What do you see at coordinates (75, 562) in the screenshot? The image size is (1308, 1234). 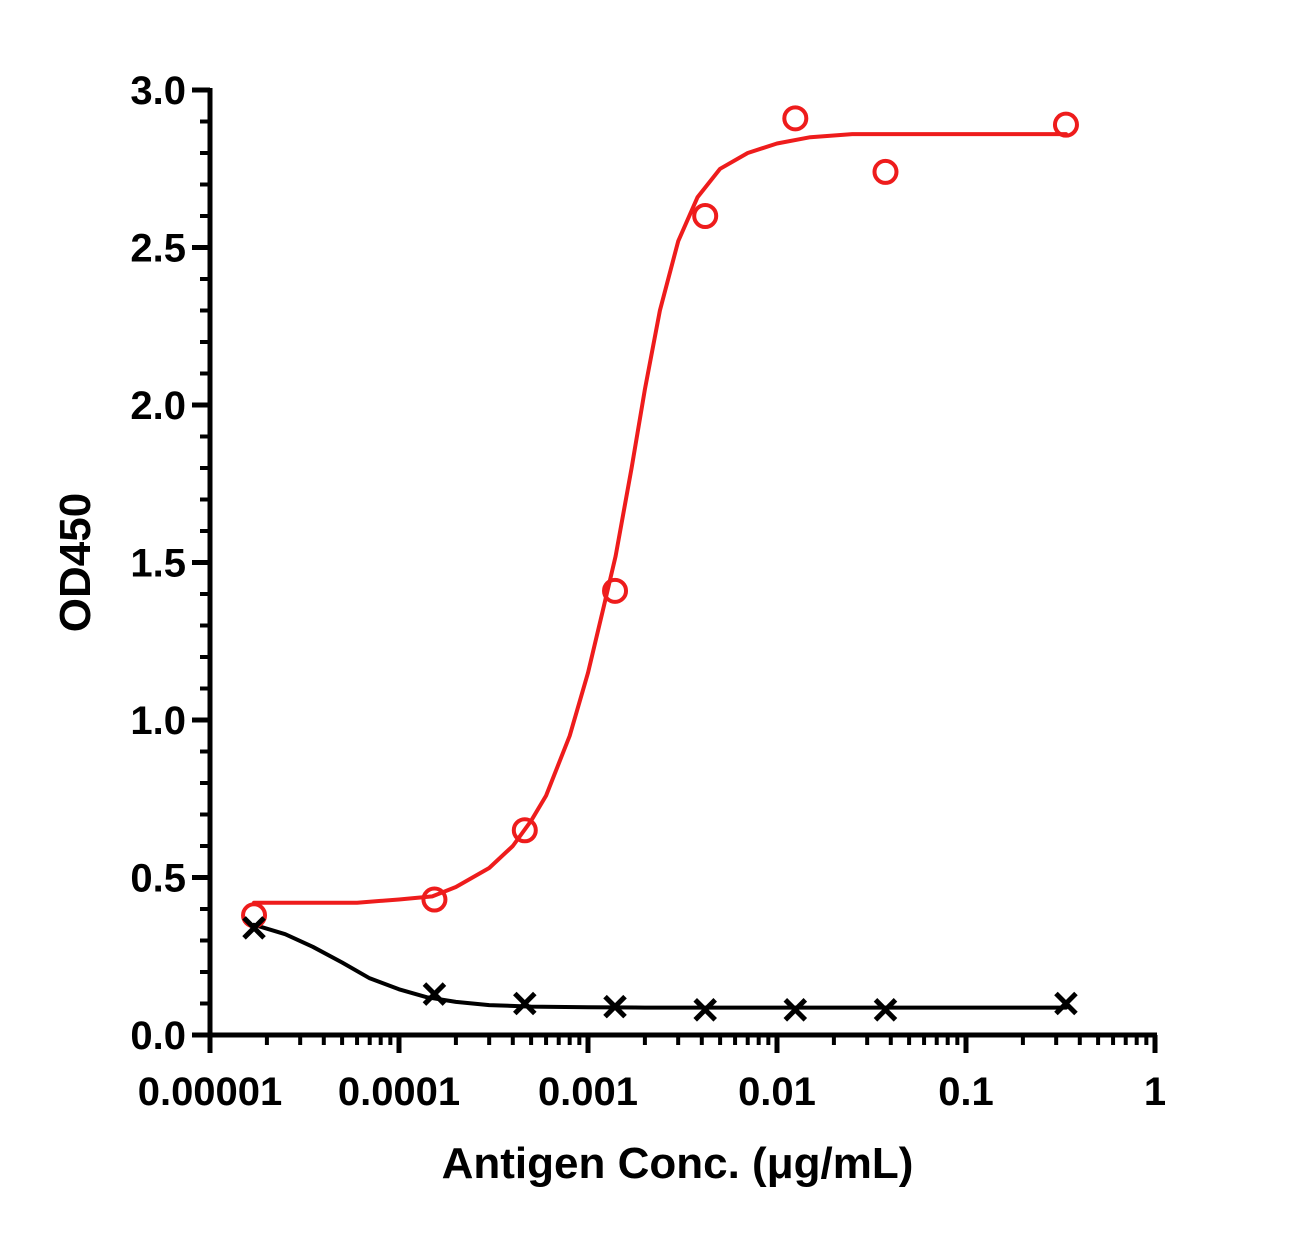 I see `y-axis-title: OD450` at bounding box center [75, 562].